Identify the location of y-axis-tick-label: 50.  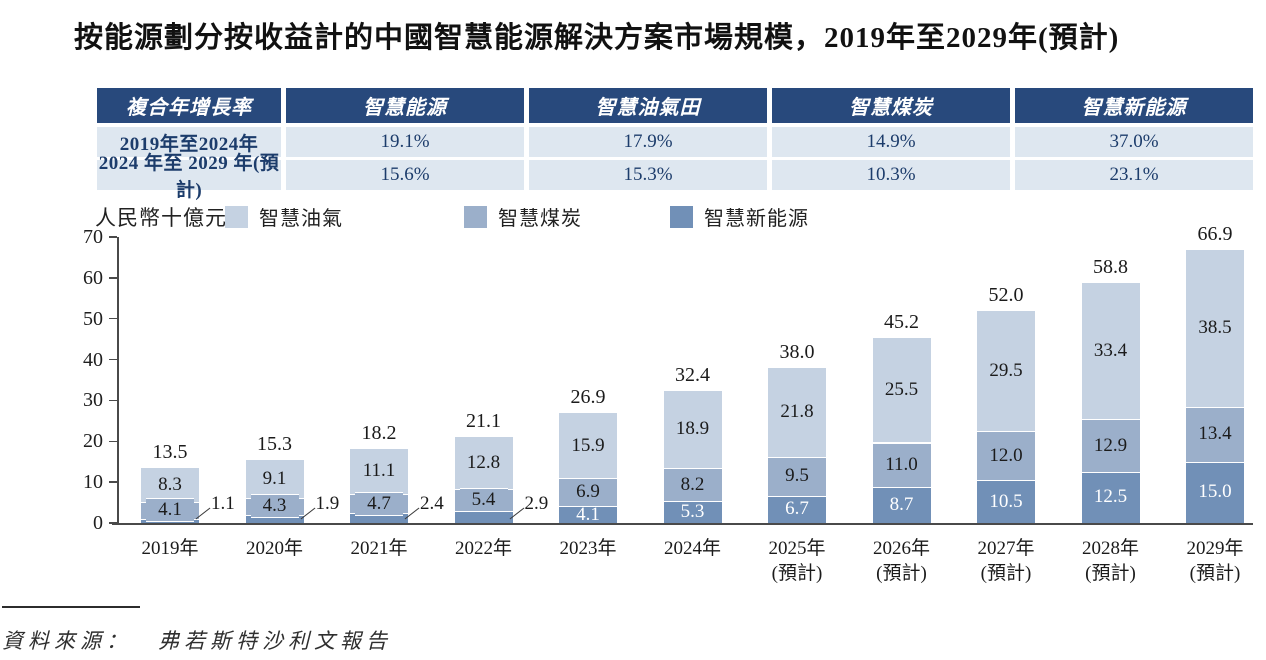
(93, 318).